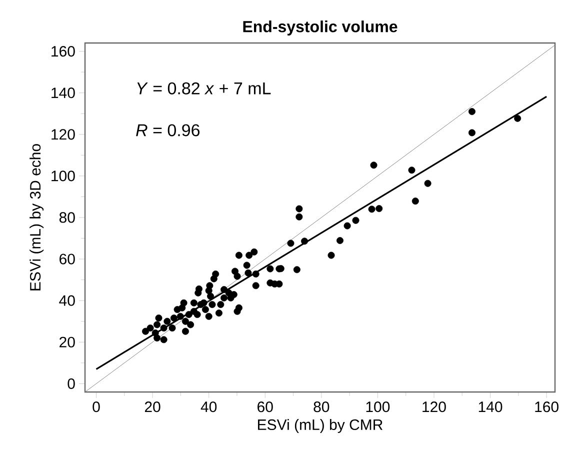  Describe the element at coordinates (63, 93) in the screenshot. I see `y-tick-label: 140` at that location.